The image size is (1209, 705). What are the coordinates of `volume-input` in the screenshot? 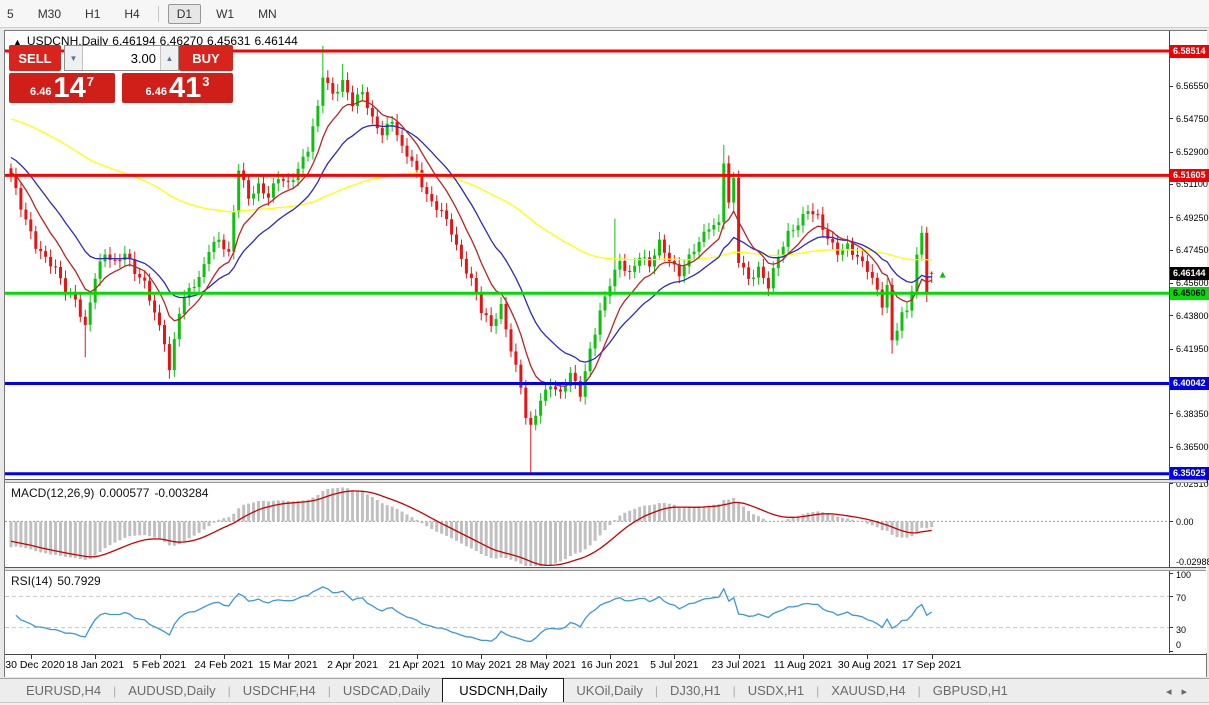 It's located at (121, 58).